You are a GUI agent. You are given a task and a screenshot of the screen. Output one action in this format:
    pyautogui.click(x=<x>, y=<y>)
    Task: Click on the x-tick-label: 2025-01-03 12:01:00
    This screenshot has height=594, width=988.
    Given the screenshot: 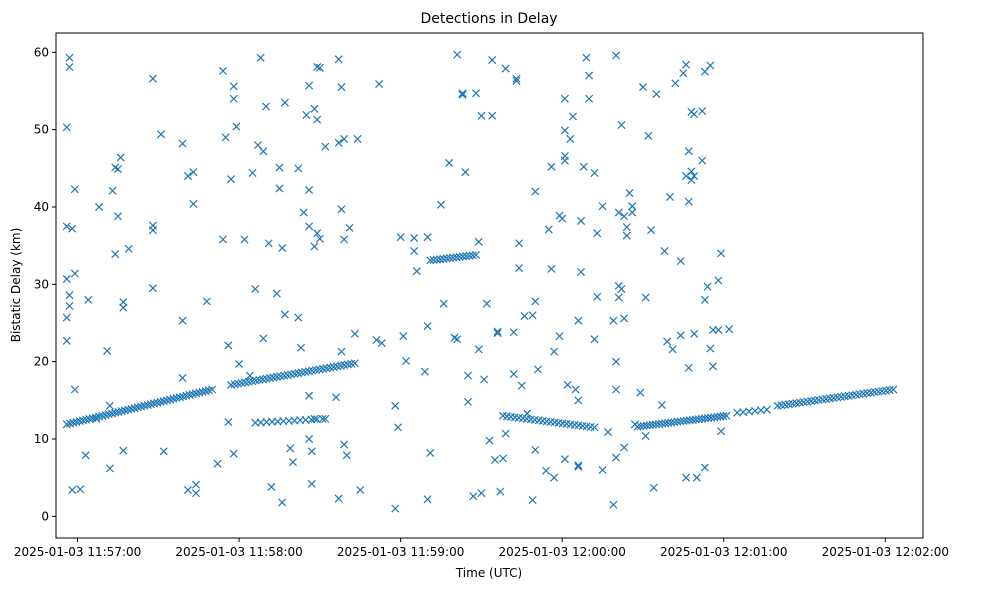 What is the action you would take?
    pyautogui.click(x=723, y=552)
    